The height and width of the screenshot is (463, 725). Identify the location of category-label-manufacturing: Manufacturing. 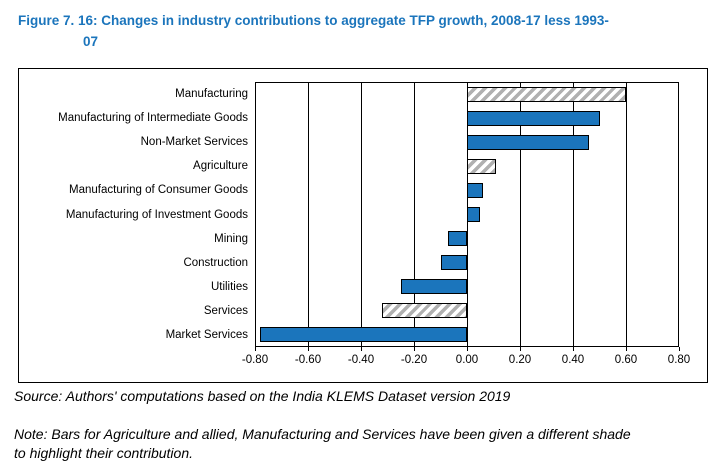
(211, 94).